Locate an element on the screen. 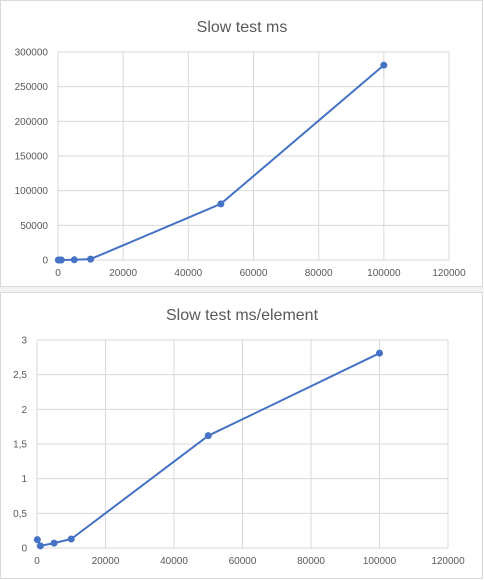 This screenshot has height=580, width=484. chart-title: Slow test ms is located at coordinates (242, 27).